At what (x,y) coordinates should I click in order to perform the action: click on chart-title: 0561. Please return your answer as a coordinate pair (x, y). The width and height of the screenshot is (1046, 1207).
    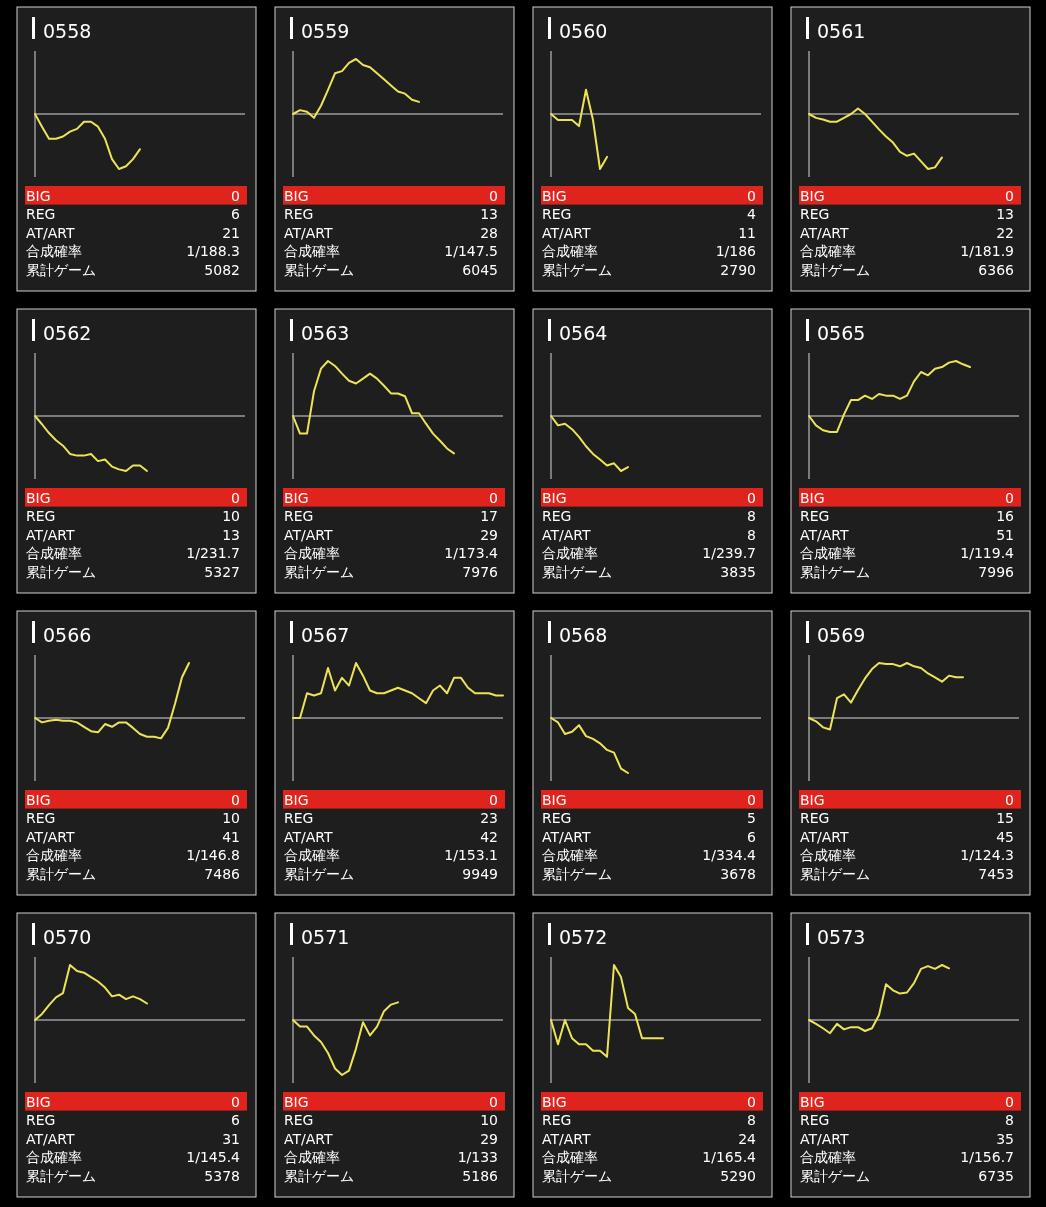
    Looking at the image, I should click on (841, 31).